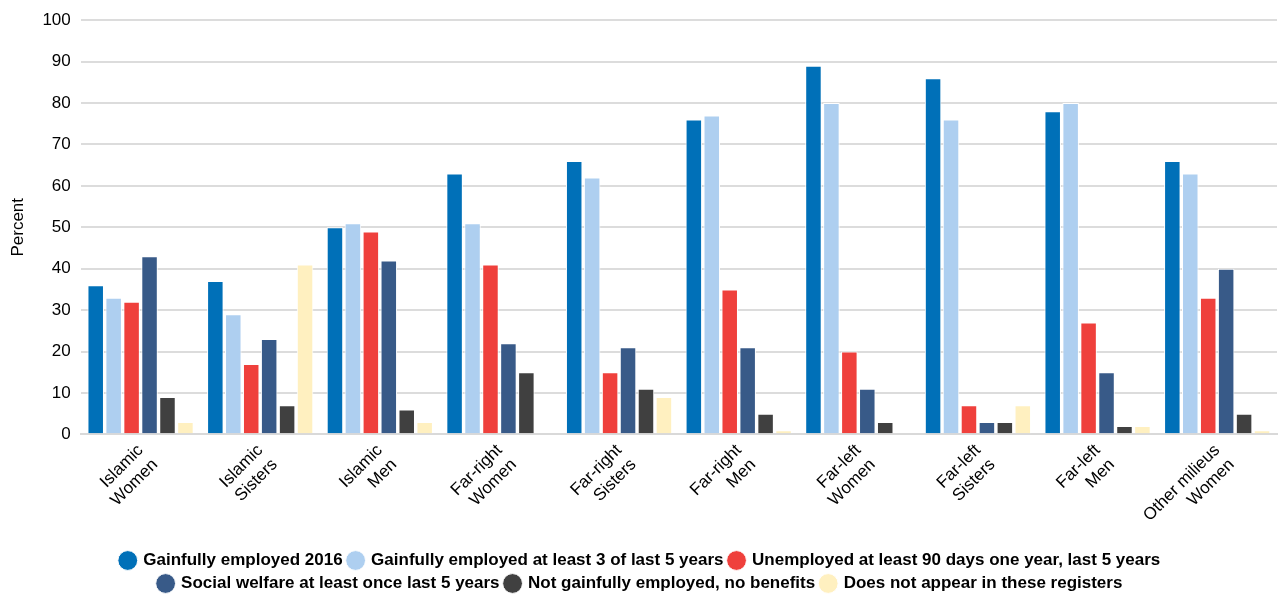  What do you see at coordinates (956, 560) in the screenshot?
I see `legend-label: Unemployed at least 90 days one year, last 5 years` at bounding box center [956, 560].